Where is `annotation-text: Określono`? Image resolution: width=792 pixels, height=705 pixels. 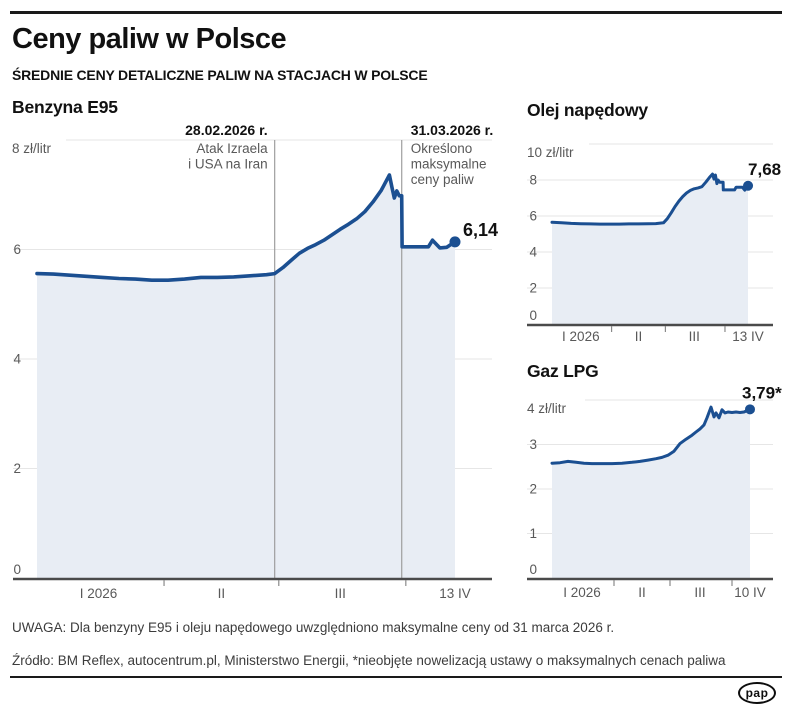
annotation-text: Określono is located at coordinates (442, 148).